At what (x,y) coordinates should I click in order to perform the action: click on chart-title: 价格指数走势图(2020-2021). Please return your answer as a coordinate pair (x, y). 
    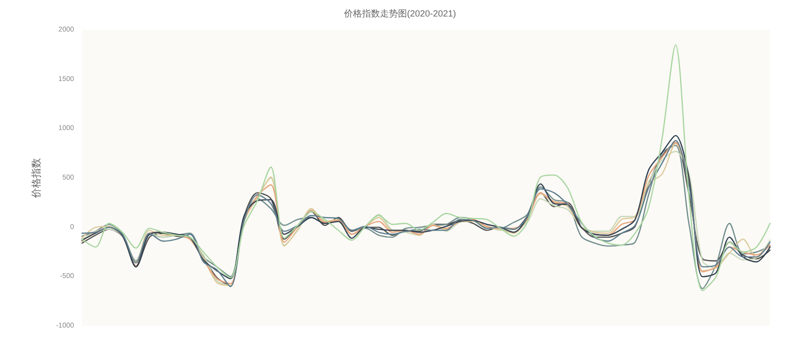
    Looking at the image, I should click on (399, 13).